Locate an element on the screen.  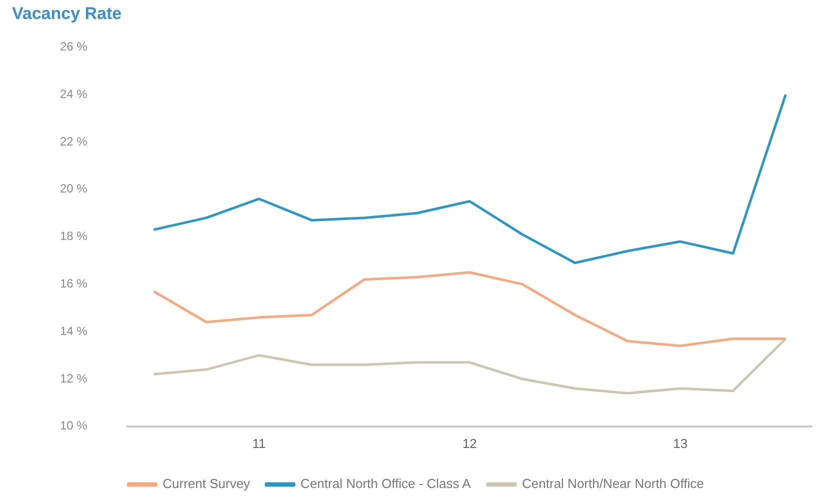
y-tick-label: 26 % is located at coordinates (74, 47).